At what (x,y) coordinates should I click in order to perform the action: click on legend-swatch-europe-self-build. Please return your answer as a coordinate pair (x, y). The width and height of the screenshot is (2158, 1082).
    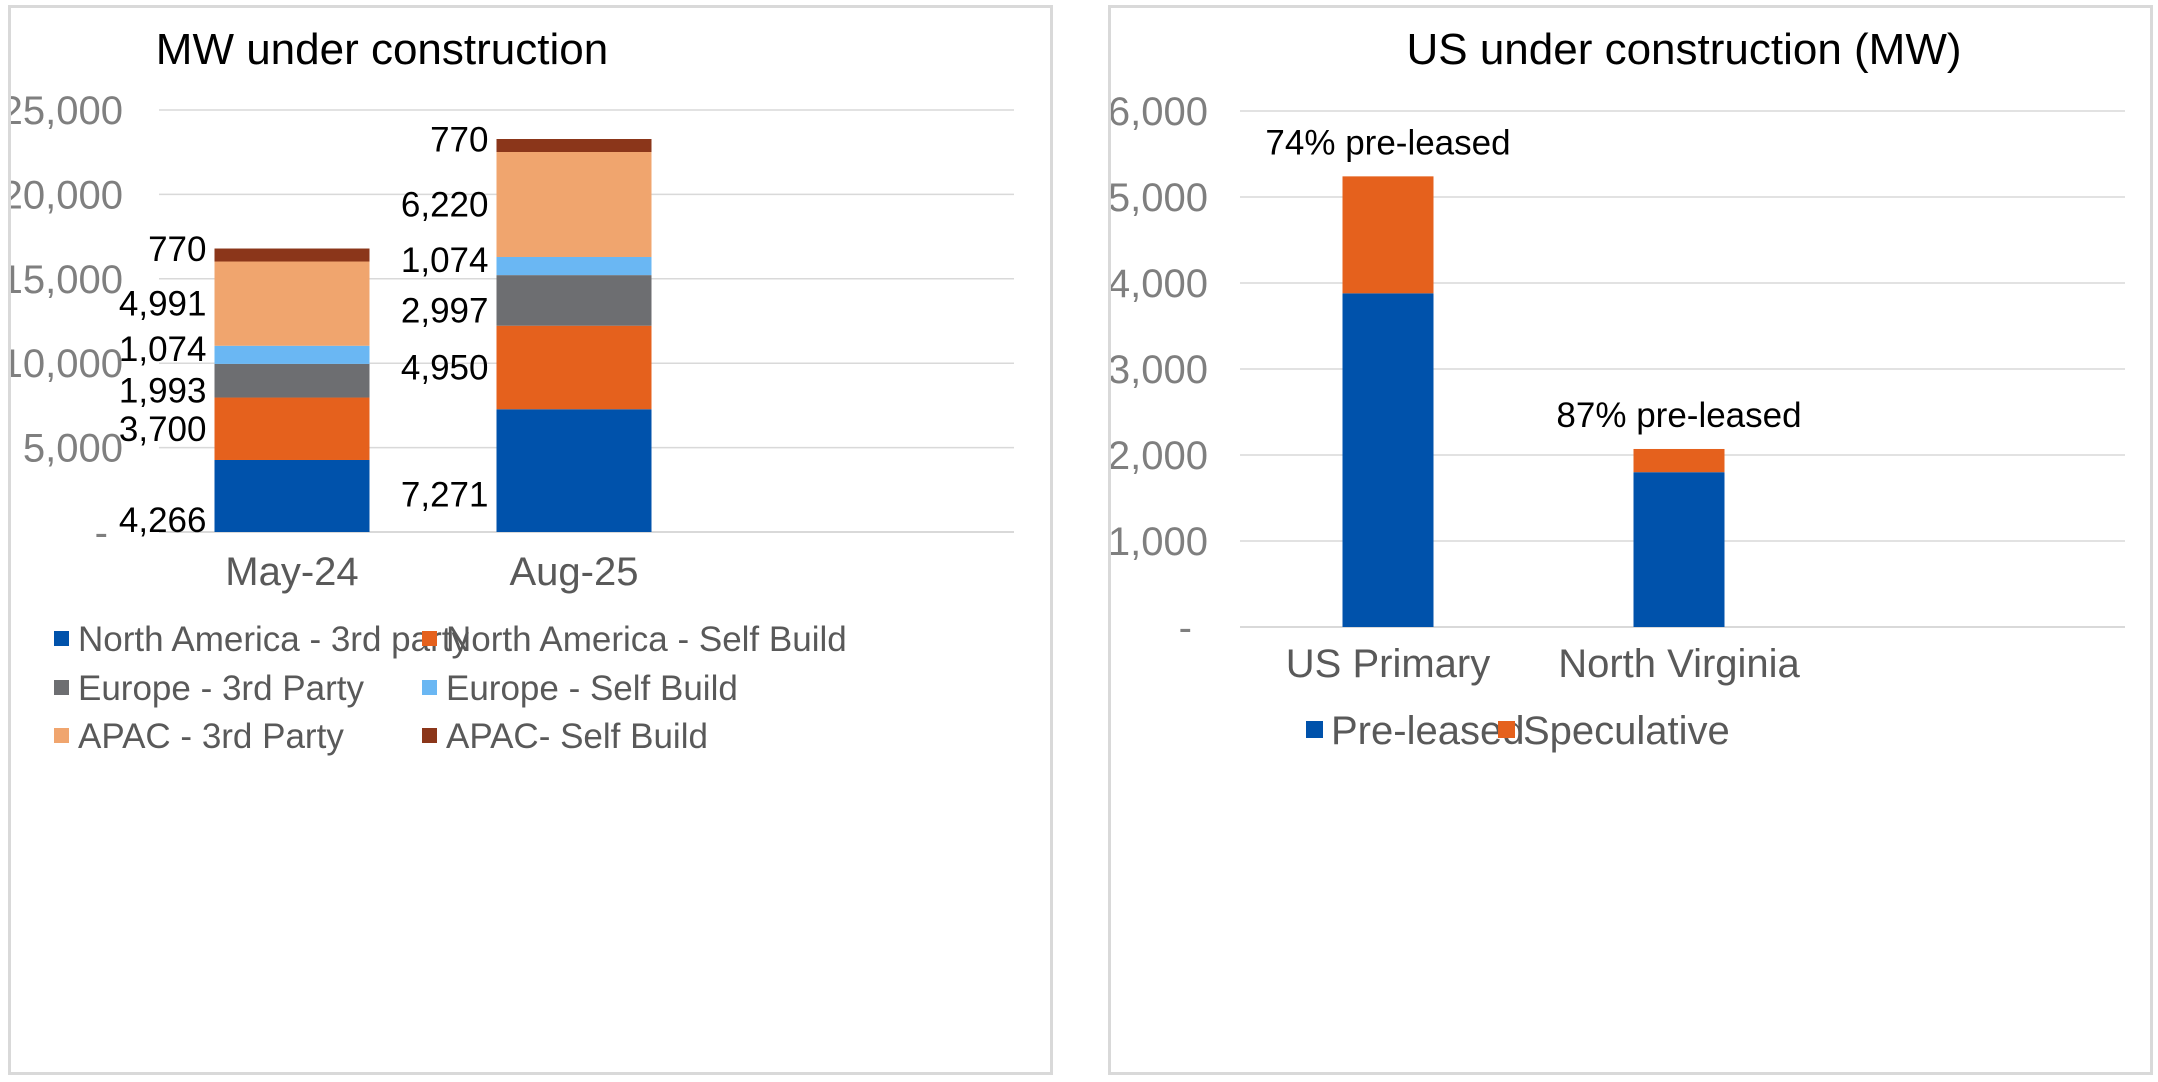
    Looking at the image, I should click on (429, 687).